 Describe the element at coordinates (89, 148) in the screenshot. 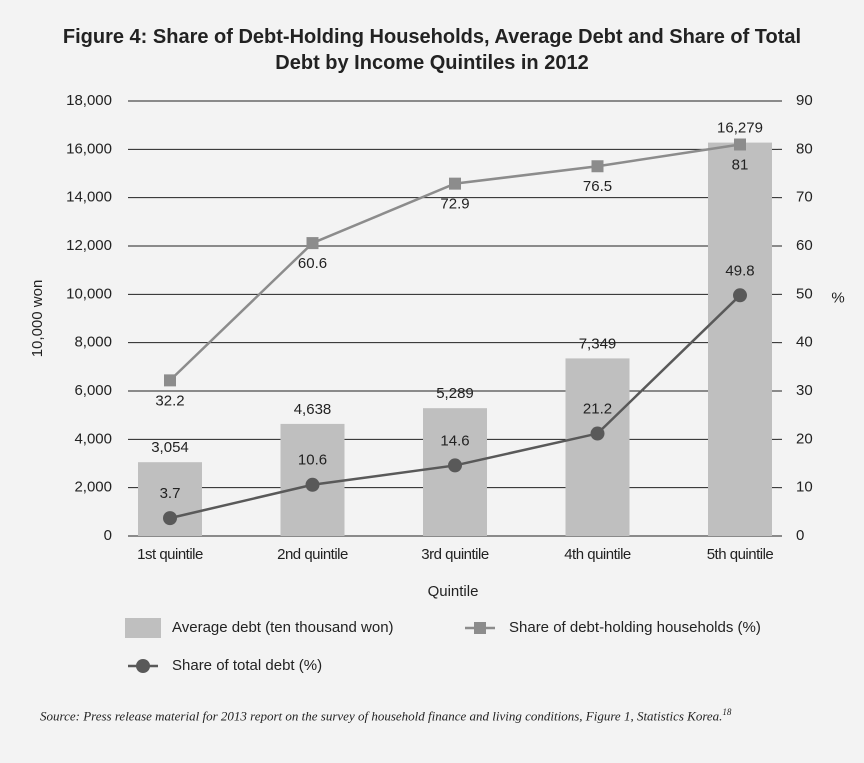

I see `y-tick-label: 16,000` at that location.